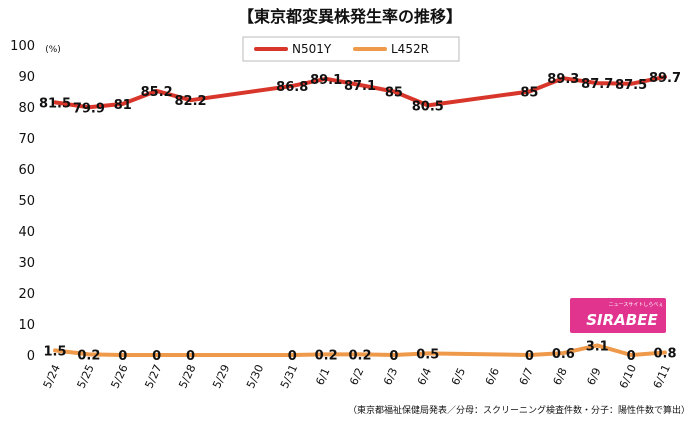 This screenshot has width=700, height=421. I want to click on data-label: 0.6, so click(563, 354).